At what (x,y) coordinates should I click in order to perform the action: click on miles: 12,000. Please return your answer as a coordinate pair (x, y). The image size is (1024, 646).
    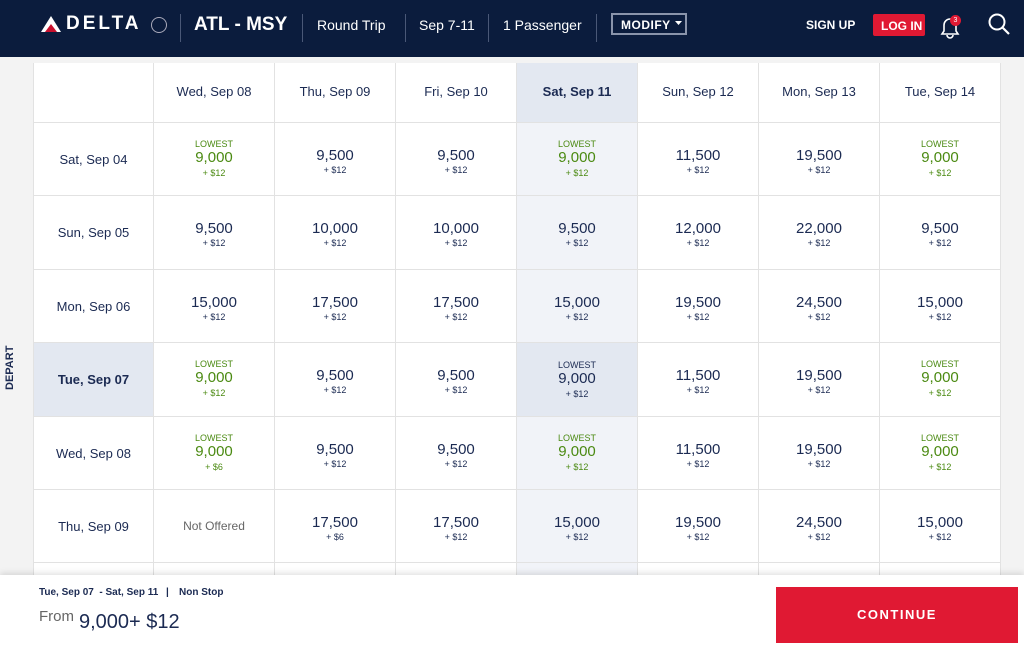
    Looking at the image, I should click on (698, 229).